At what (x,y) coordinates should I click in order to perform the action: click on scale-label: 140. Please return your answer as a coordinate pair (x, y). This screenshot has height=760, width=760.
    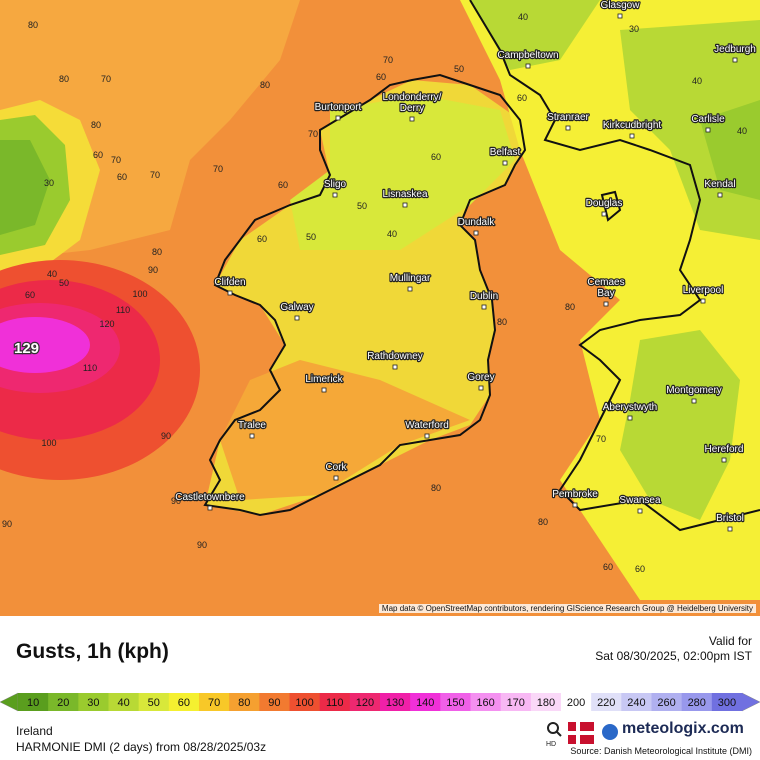
    Looking at the image, I should click on (425, 703).